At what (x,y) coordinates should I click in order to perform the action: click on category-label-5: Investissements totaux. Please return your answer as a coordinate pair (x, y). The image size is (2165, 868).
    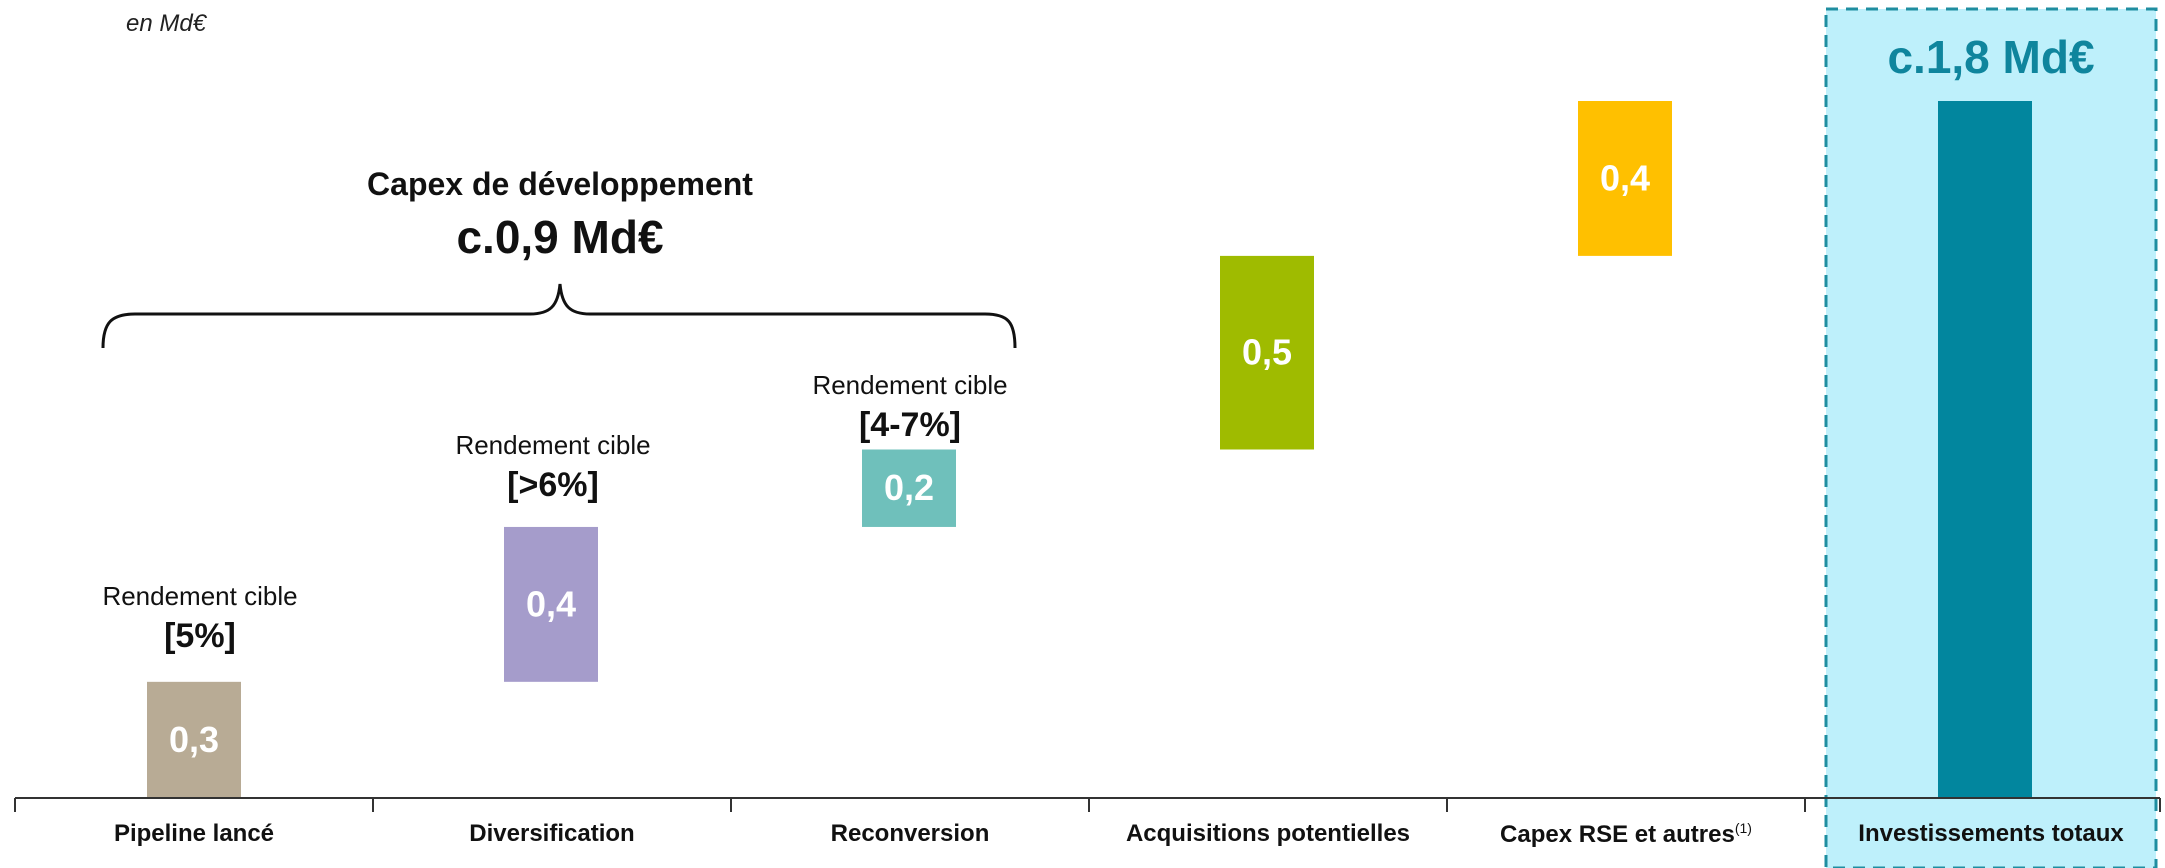
    Looking at the image, I should click on (1991, 833).